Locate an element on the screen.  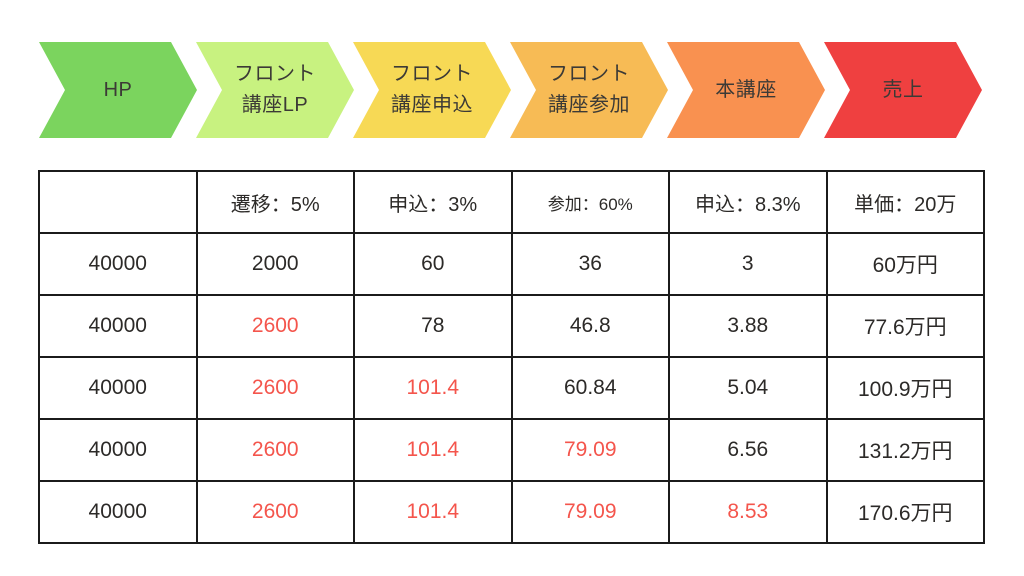
funnel-step-main-course: 本講座 is located at coordinates (746, 90).